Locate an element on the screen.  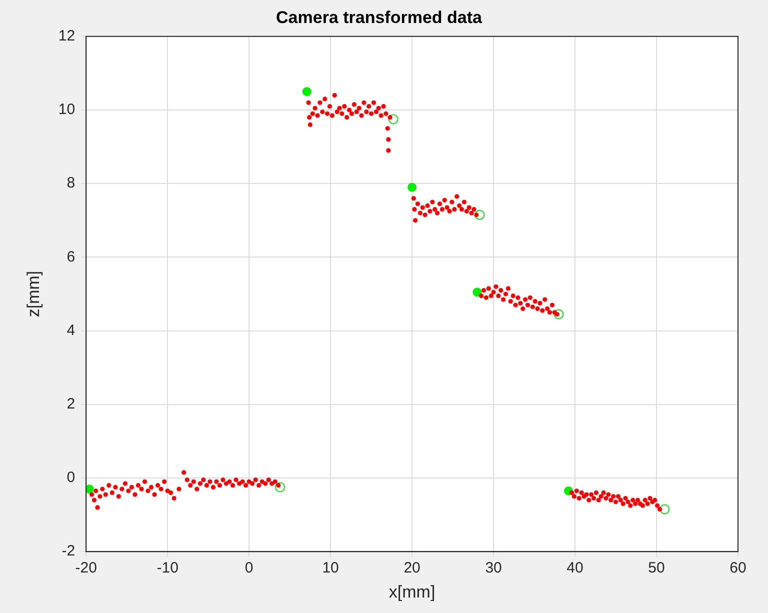
x-tick-label: 10 is located at coordinates (330, 568).